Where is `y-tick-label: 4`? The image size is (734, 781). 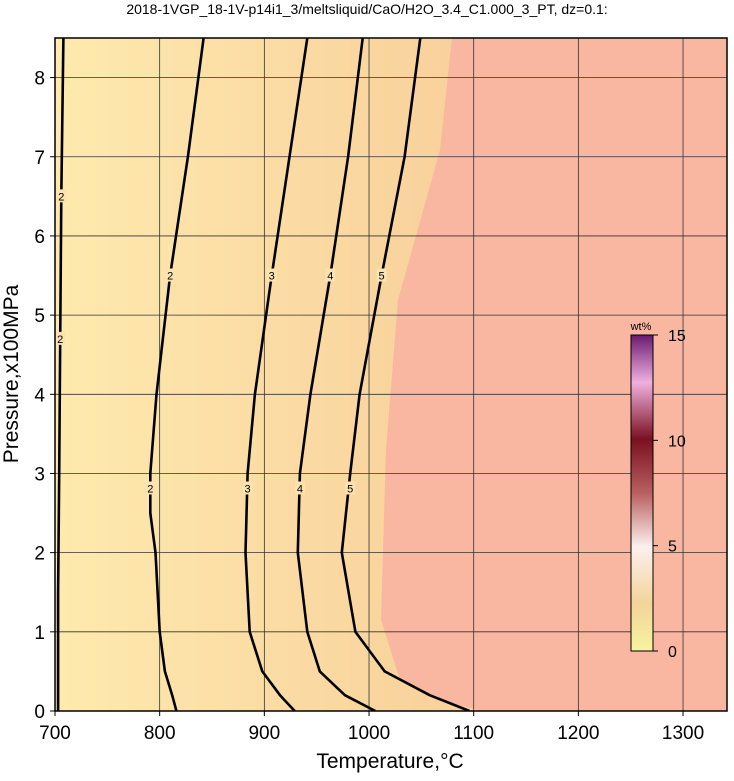
y-tick-label: 4 is located at coordinates (39, 395).